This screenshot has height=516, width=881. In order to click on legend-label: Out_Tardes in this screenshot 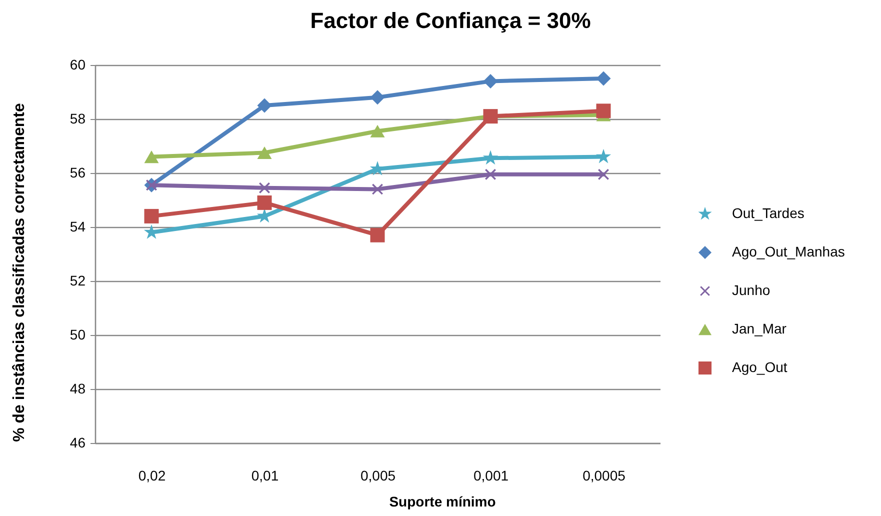, I will do `click(768, 213)`.